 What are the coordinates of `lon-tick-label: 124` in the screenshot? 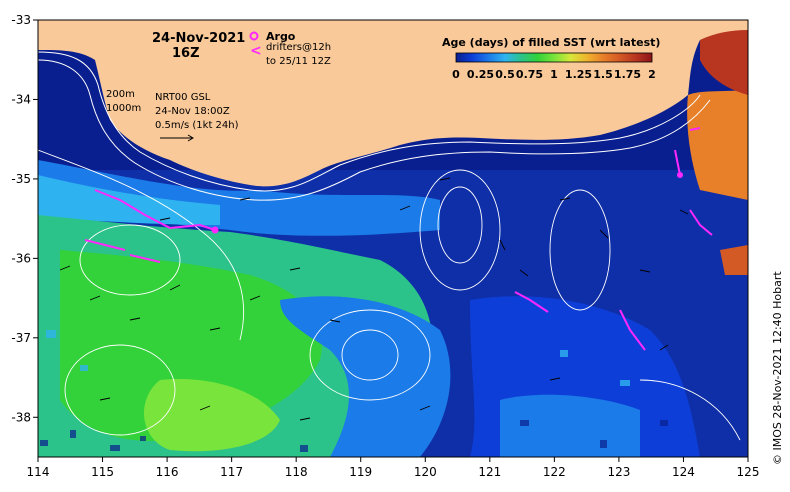 It's located at (683, 472).